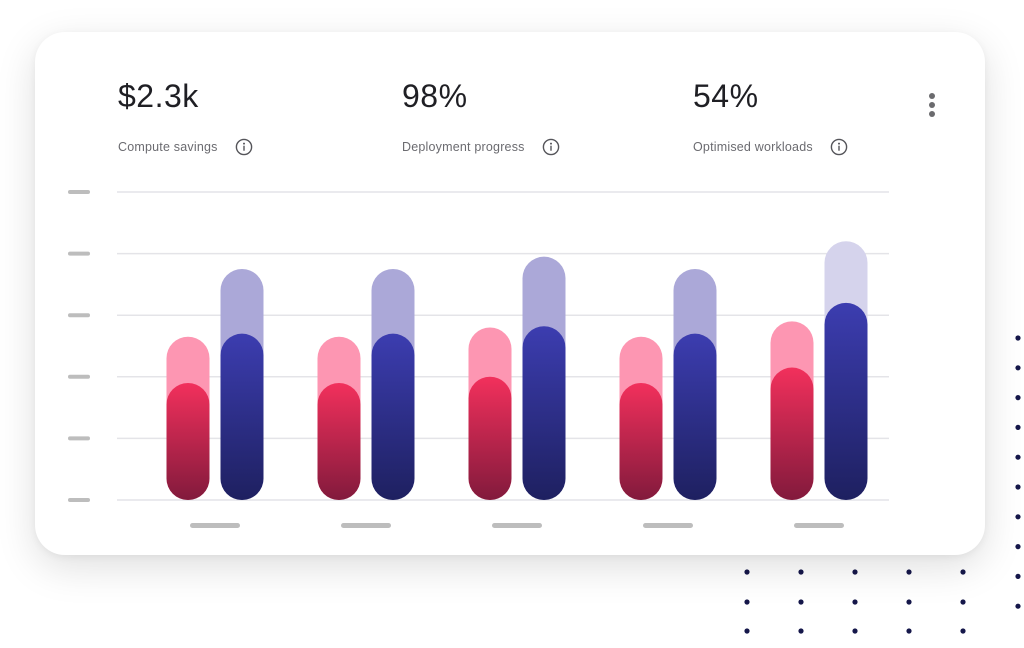 The width and height of the screenshot is (1024, 648). Describe the element at coordinates (158, 96) in the screenshot. I see `stat-value: $2.3k` at that location.